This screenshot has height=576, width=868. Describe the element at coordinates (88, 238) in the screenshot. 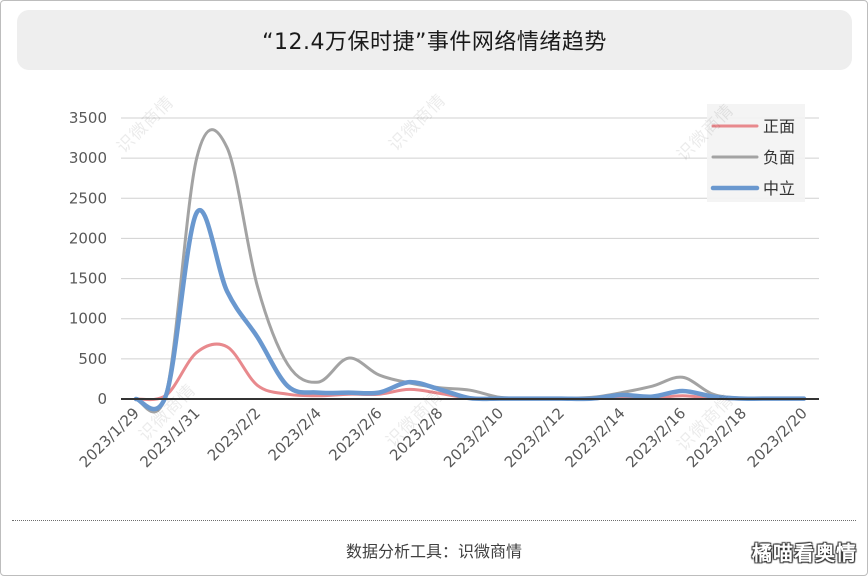

I see `y-tick-label: 2000` at that location.